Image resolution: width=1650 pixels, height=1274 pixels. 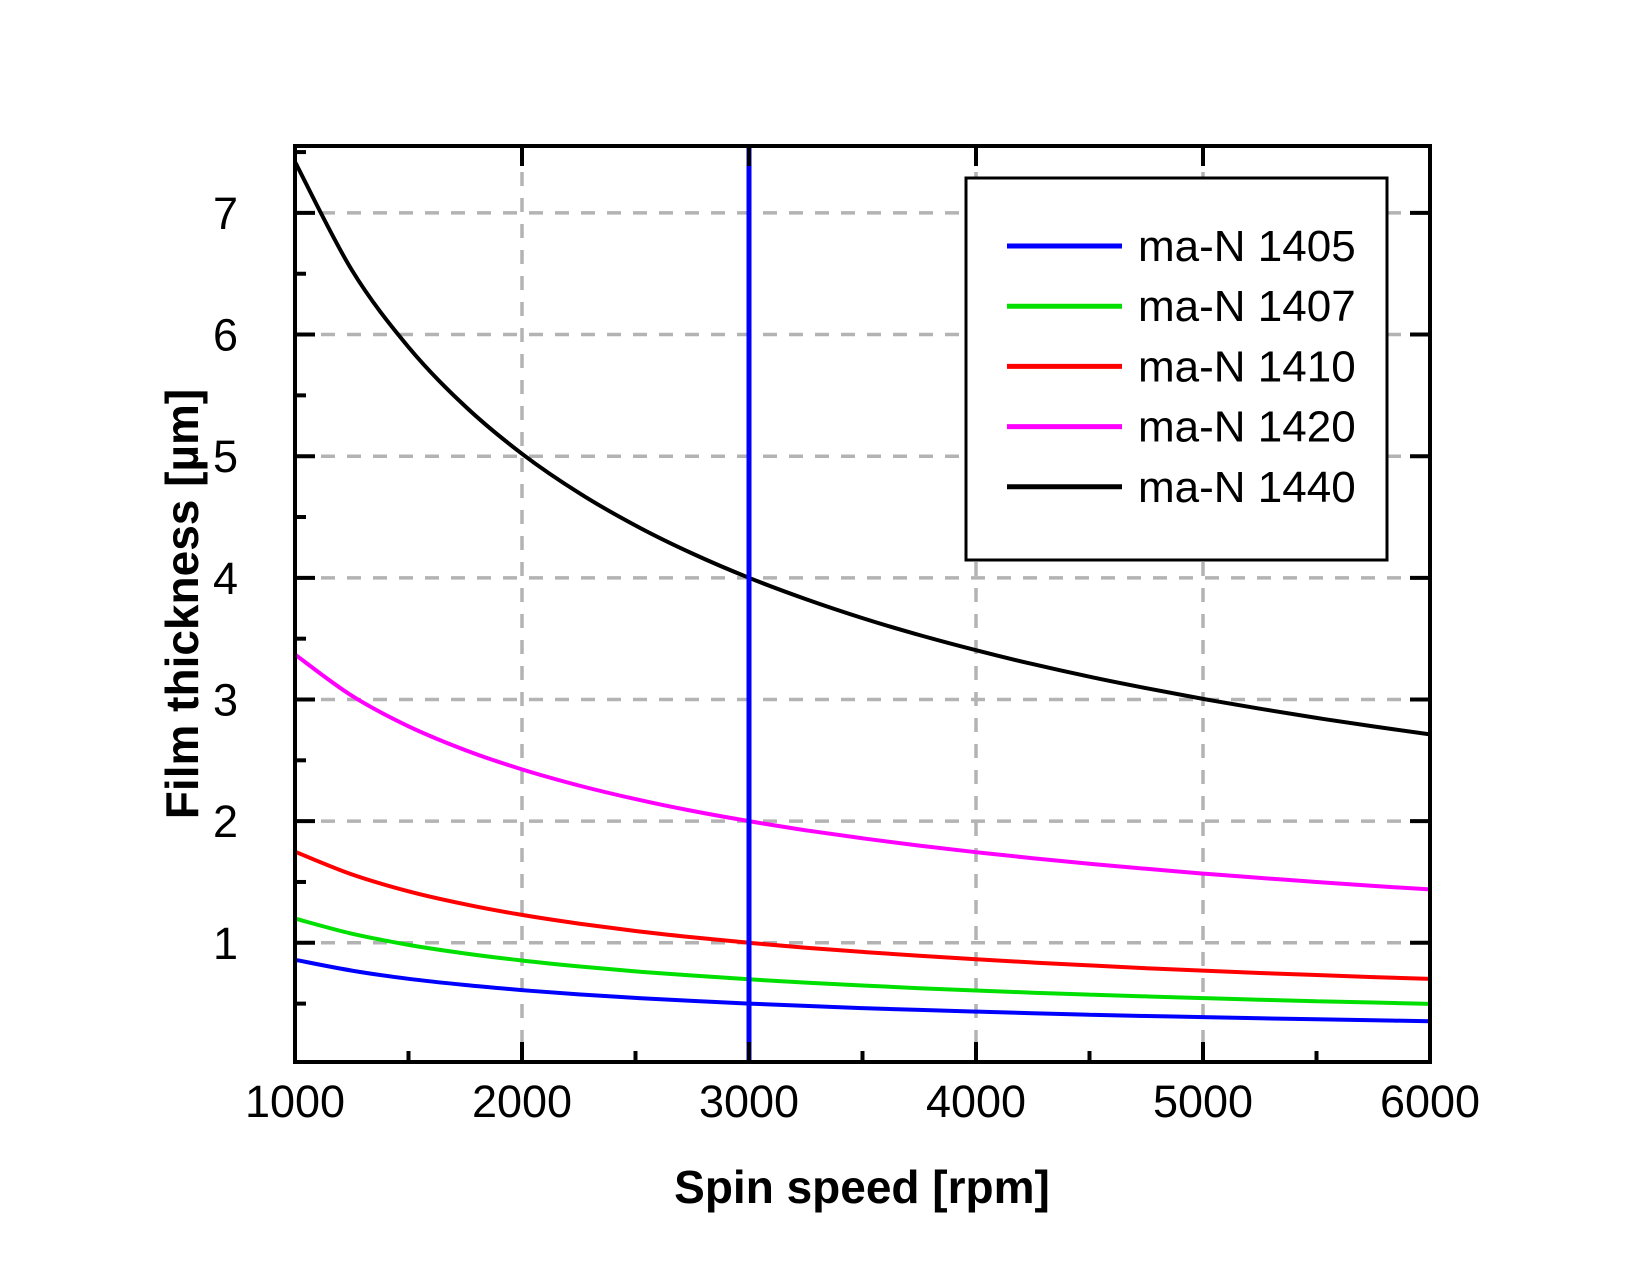 What do you see at coordinates (1203, 1101) in the screenshot?
I see `x-tick-label: 5000` at bounding box center [1203, 1101].